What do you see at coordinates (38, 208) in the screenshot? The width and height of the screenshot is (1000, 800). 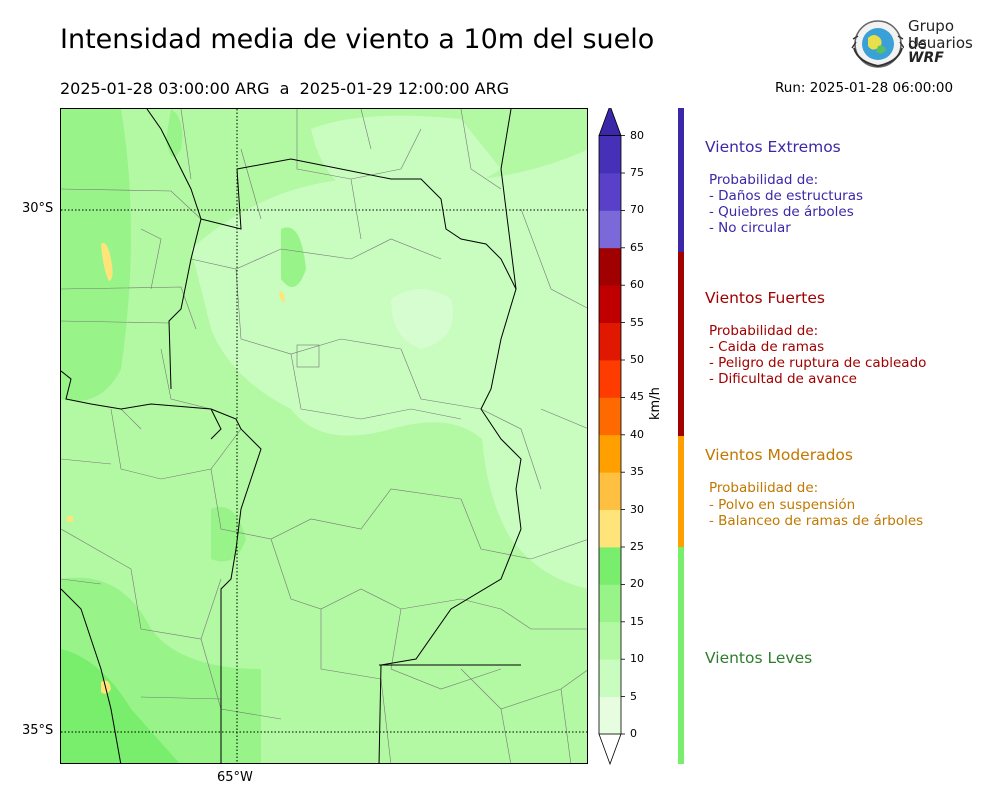 I see `lat-label-30s: 30°S` at bounding box center [38, 208].